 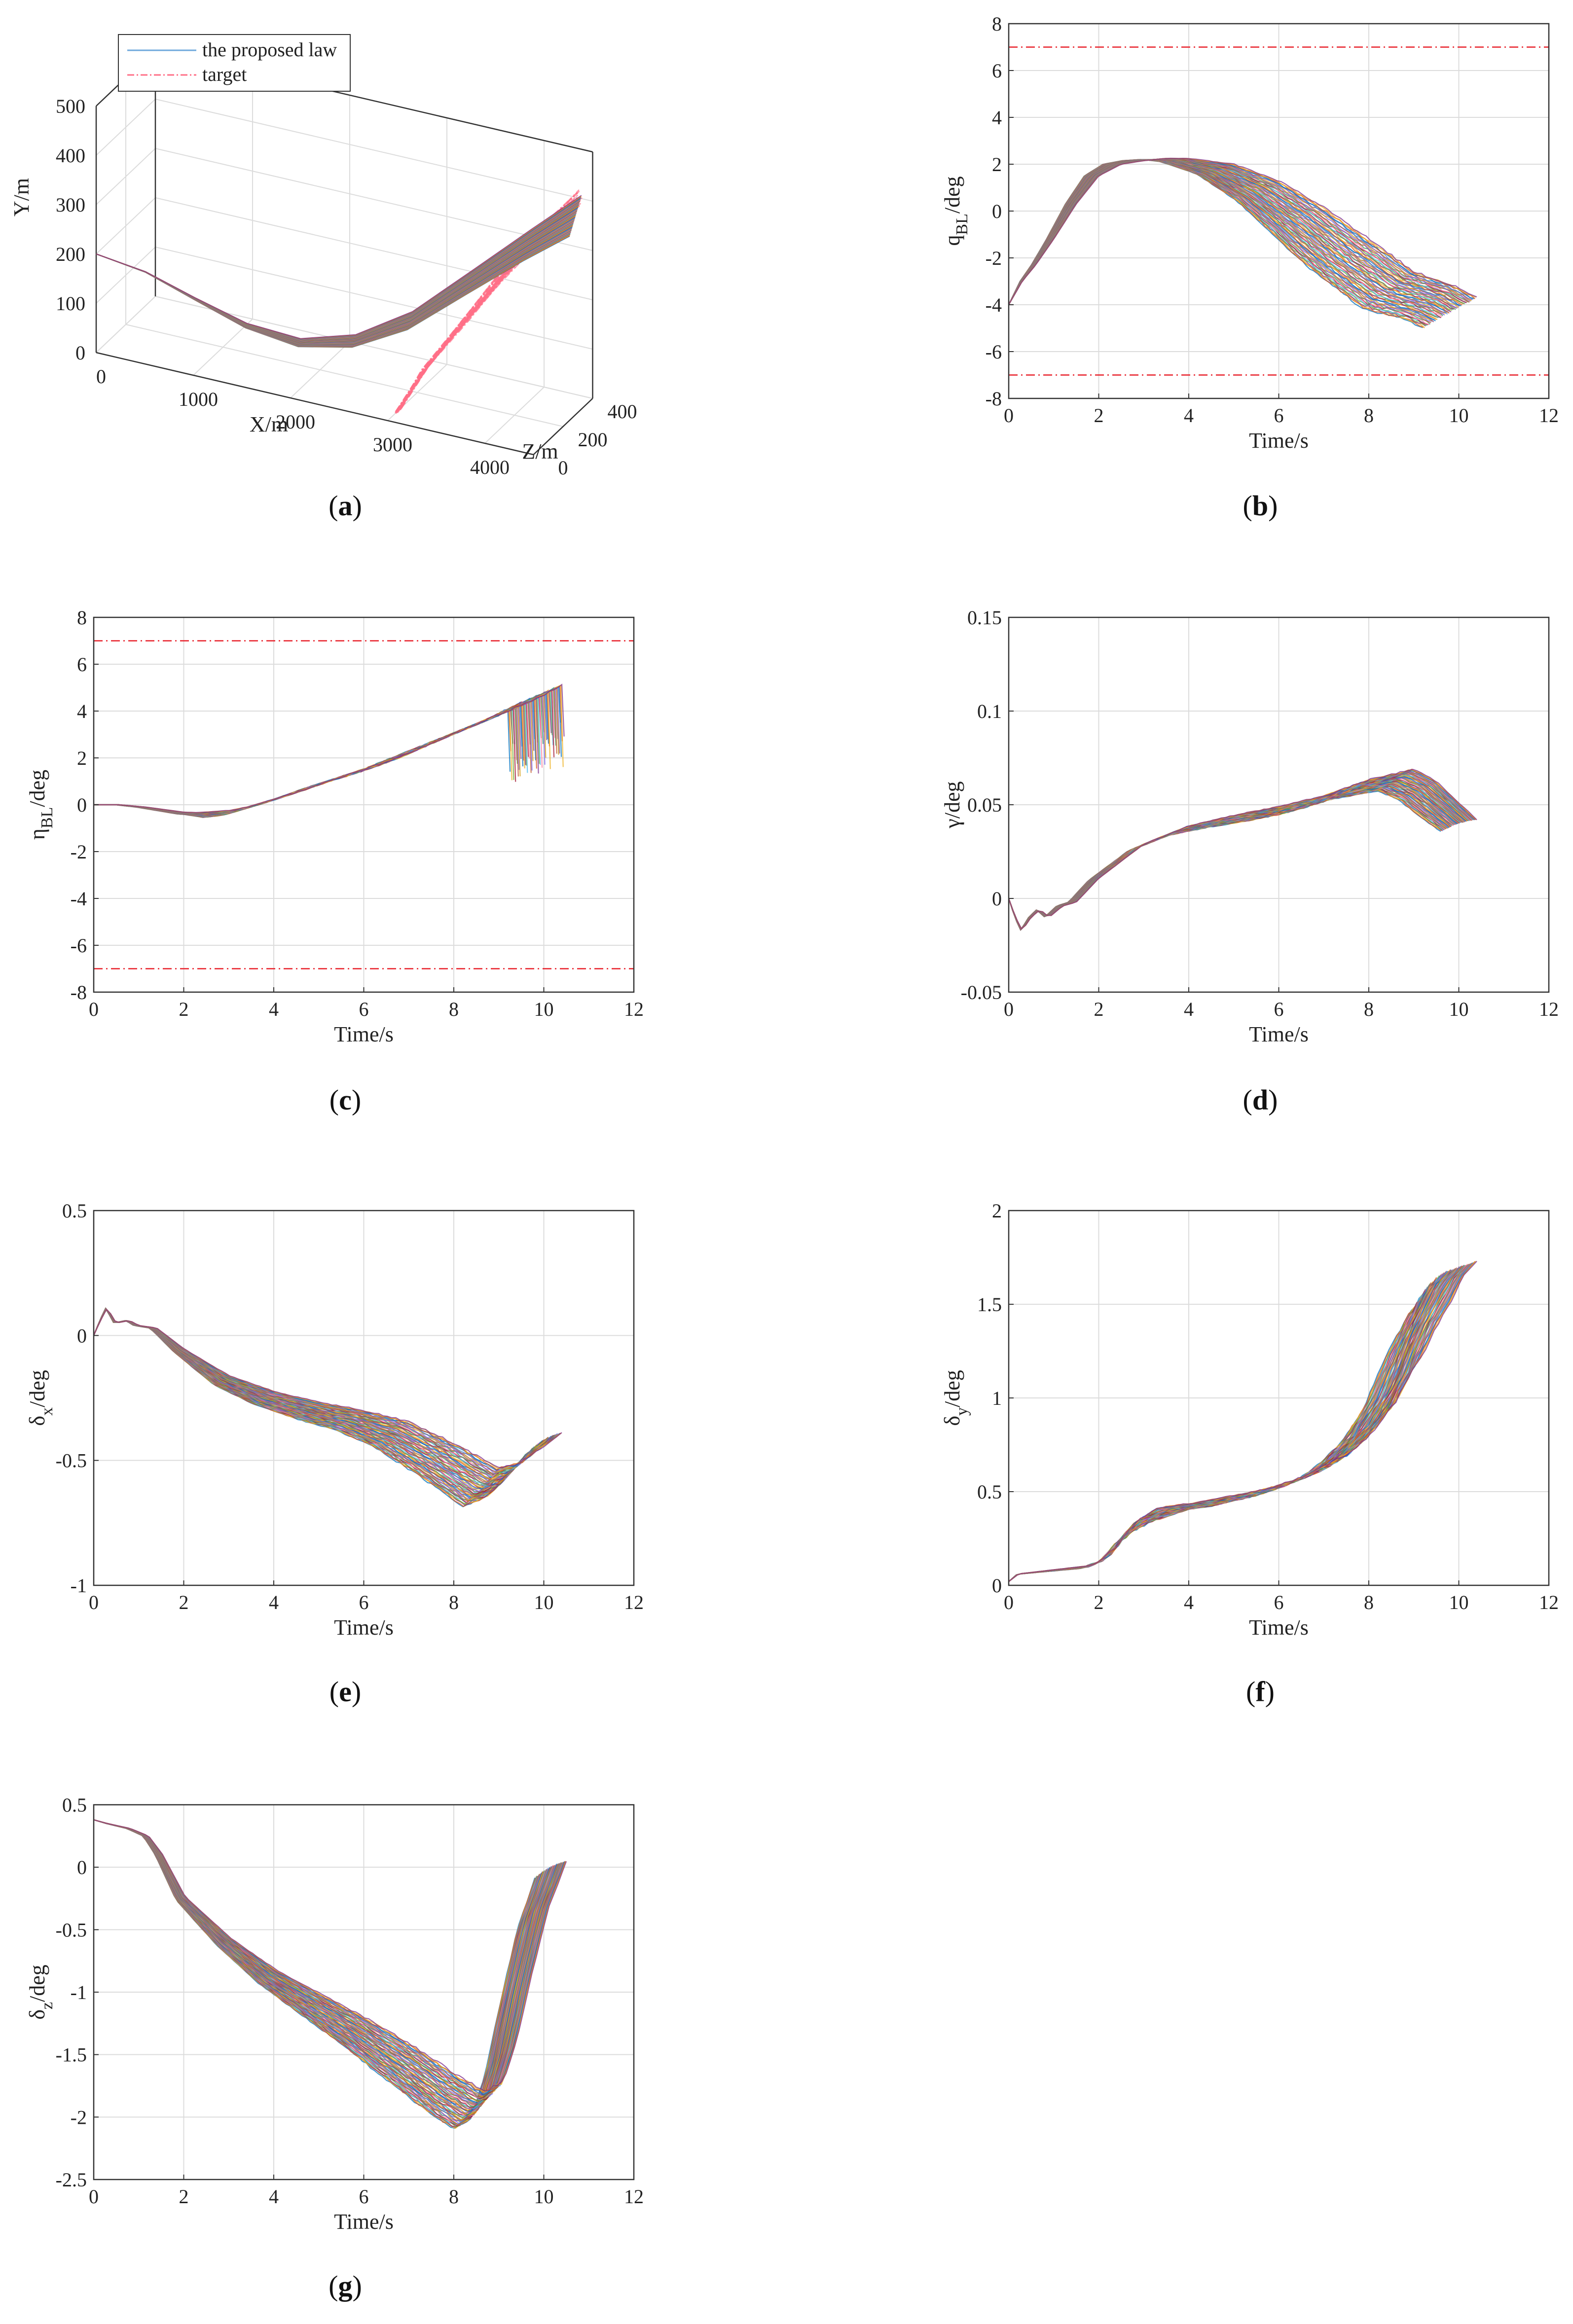 I want to click on y-tick-label: 1, so click(x=997, y=1398).